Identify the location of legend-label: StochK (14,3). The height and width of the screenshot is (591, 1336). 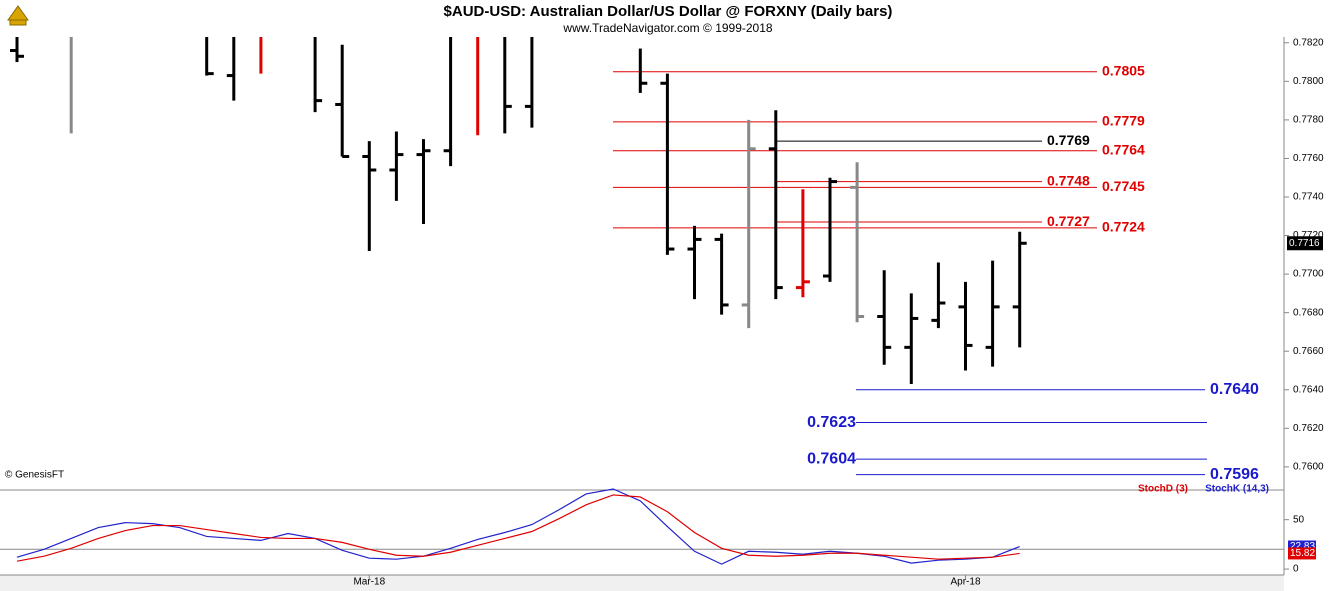
(1237, 489).